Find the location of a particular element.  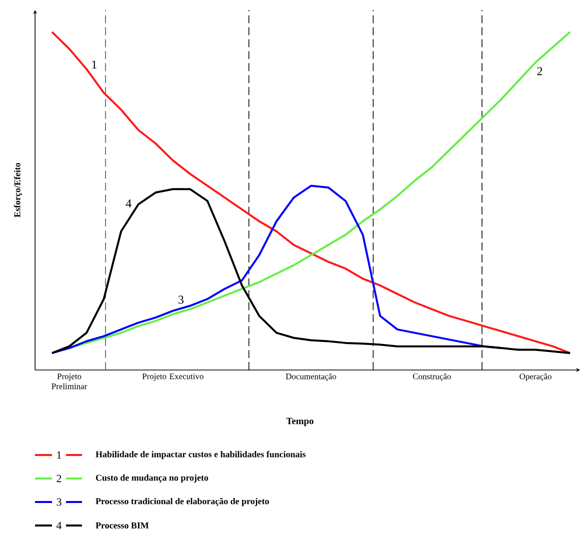

text: 2 is located at coordinates (59, 478).